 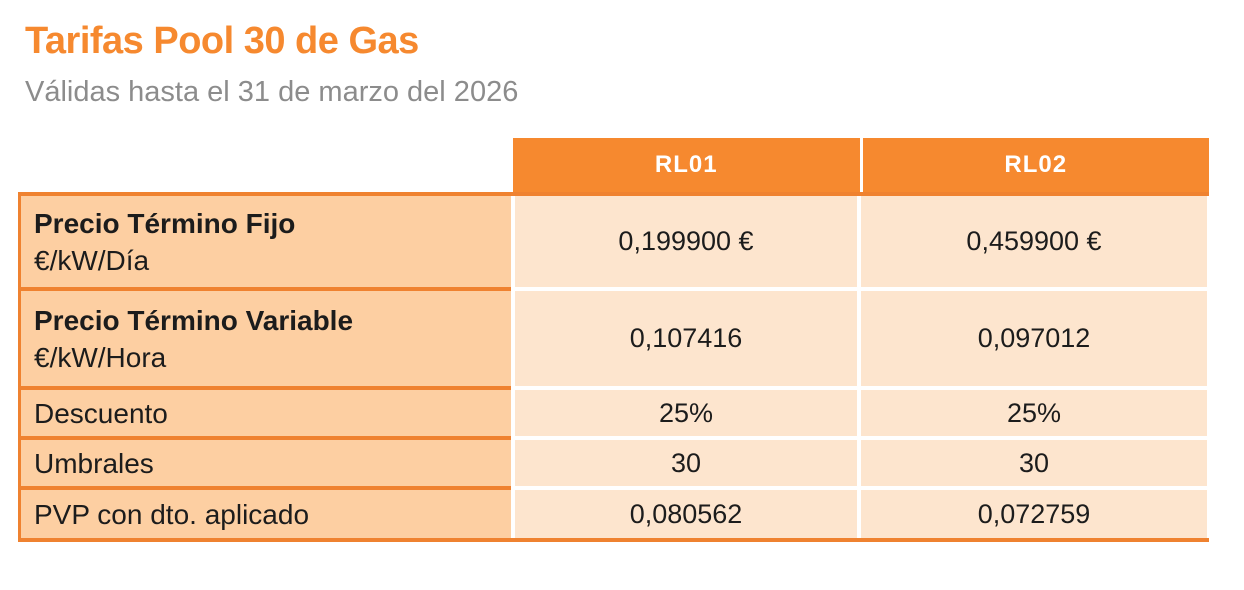 What do you see at coordinates (686, 338) in the screenshot?
I see `cell-variable-rl01: 0,107416` at bounding box center [686, 338].